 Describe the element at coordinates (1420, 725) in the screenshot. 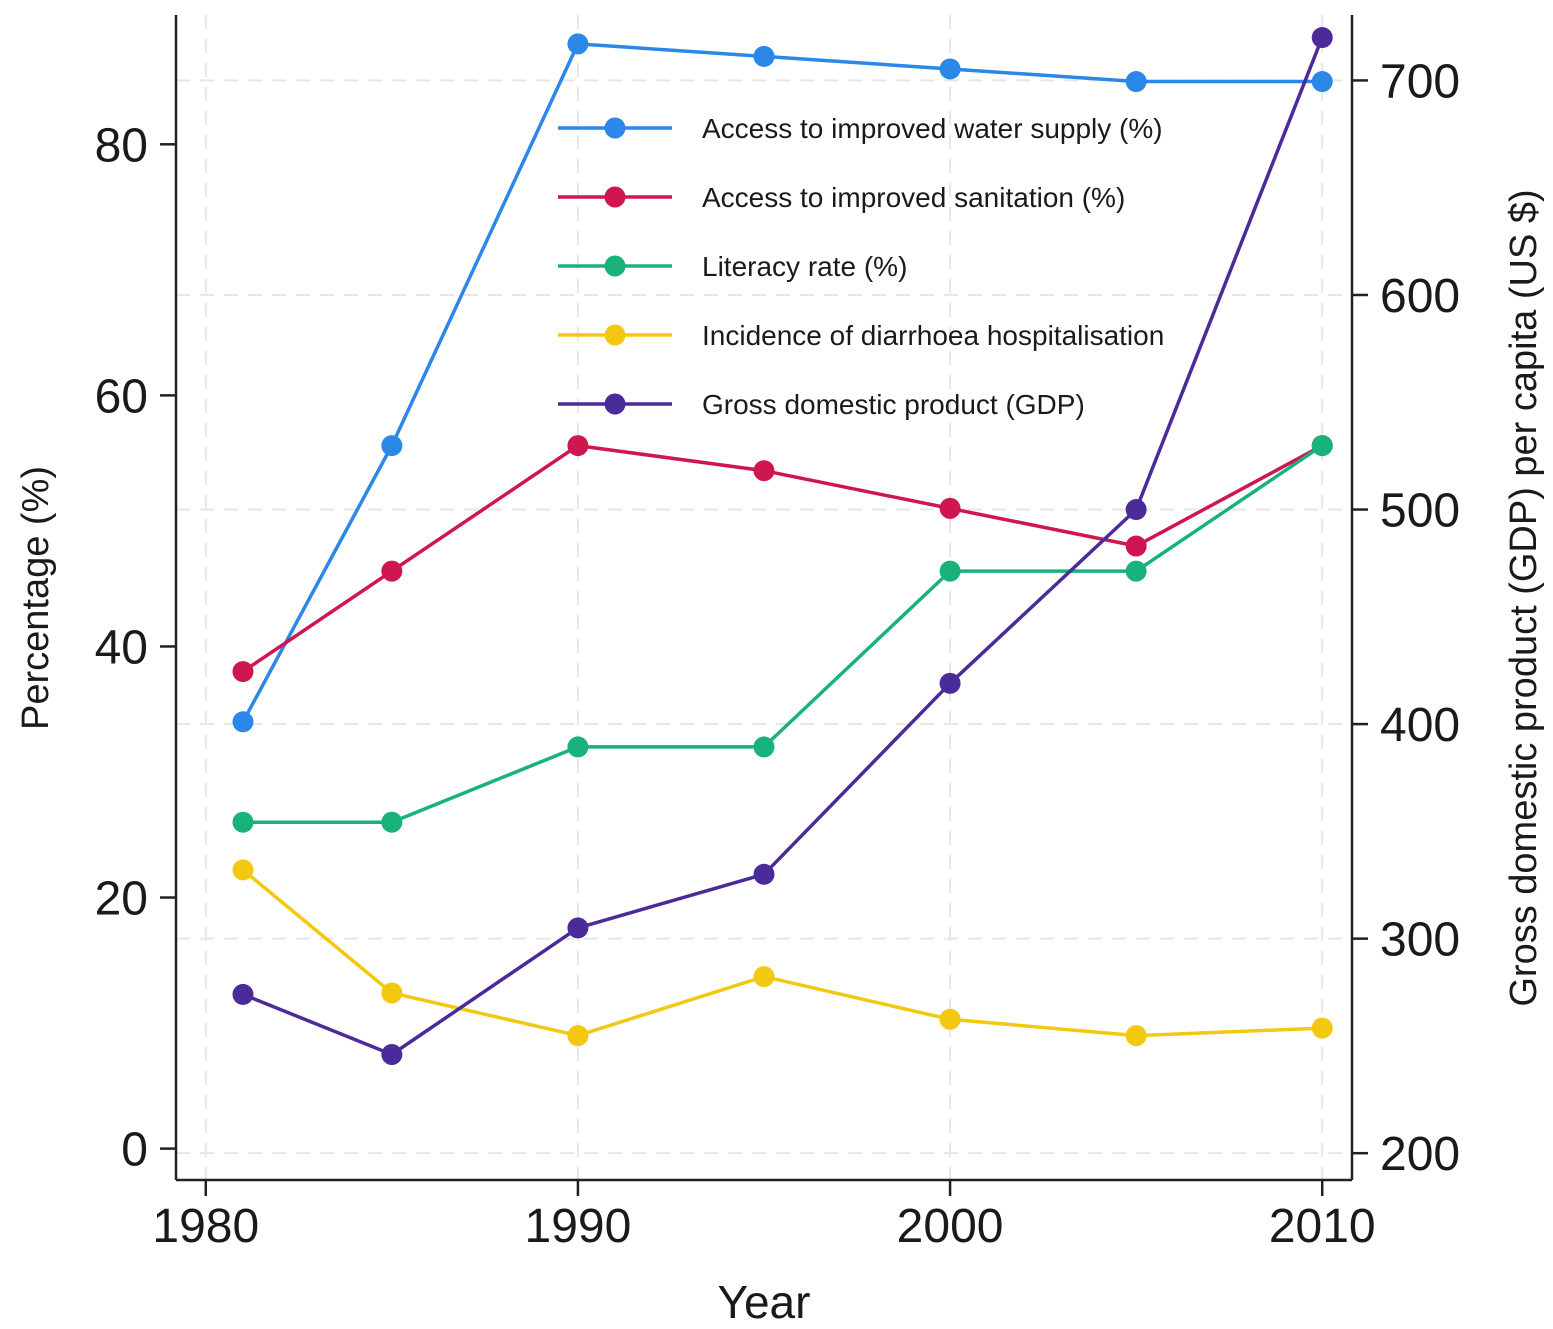

I see `y2-tick-label: 400` at that location.